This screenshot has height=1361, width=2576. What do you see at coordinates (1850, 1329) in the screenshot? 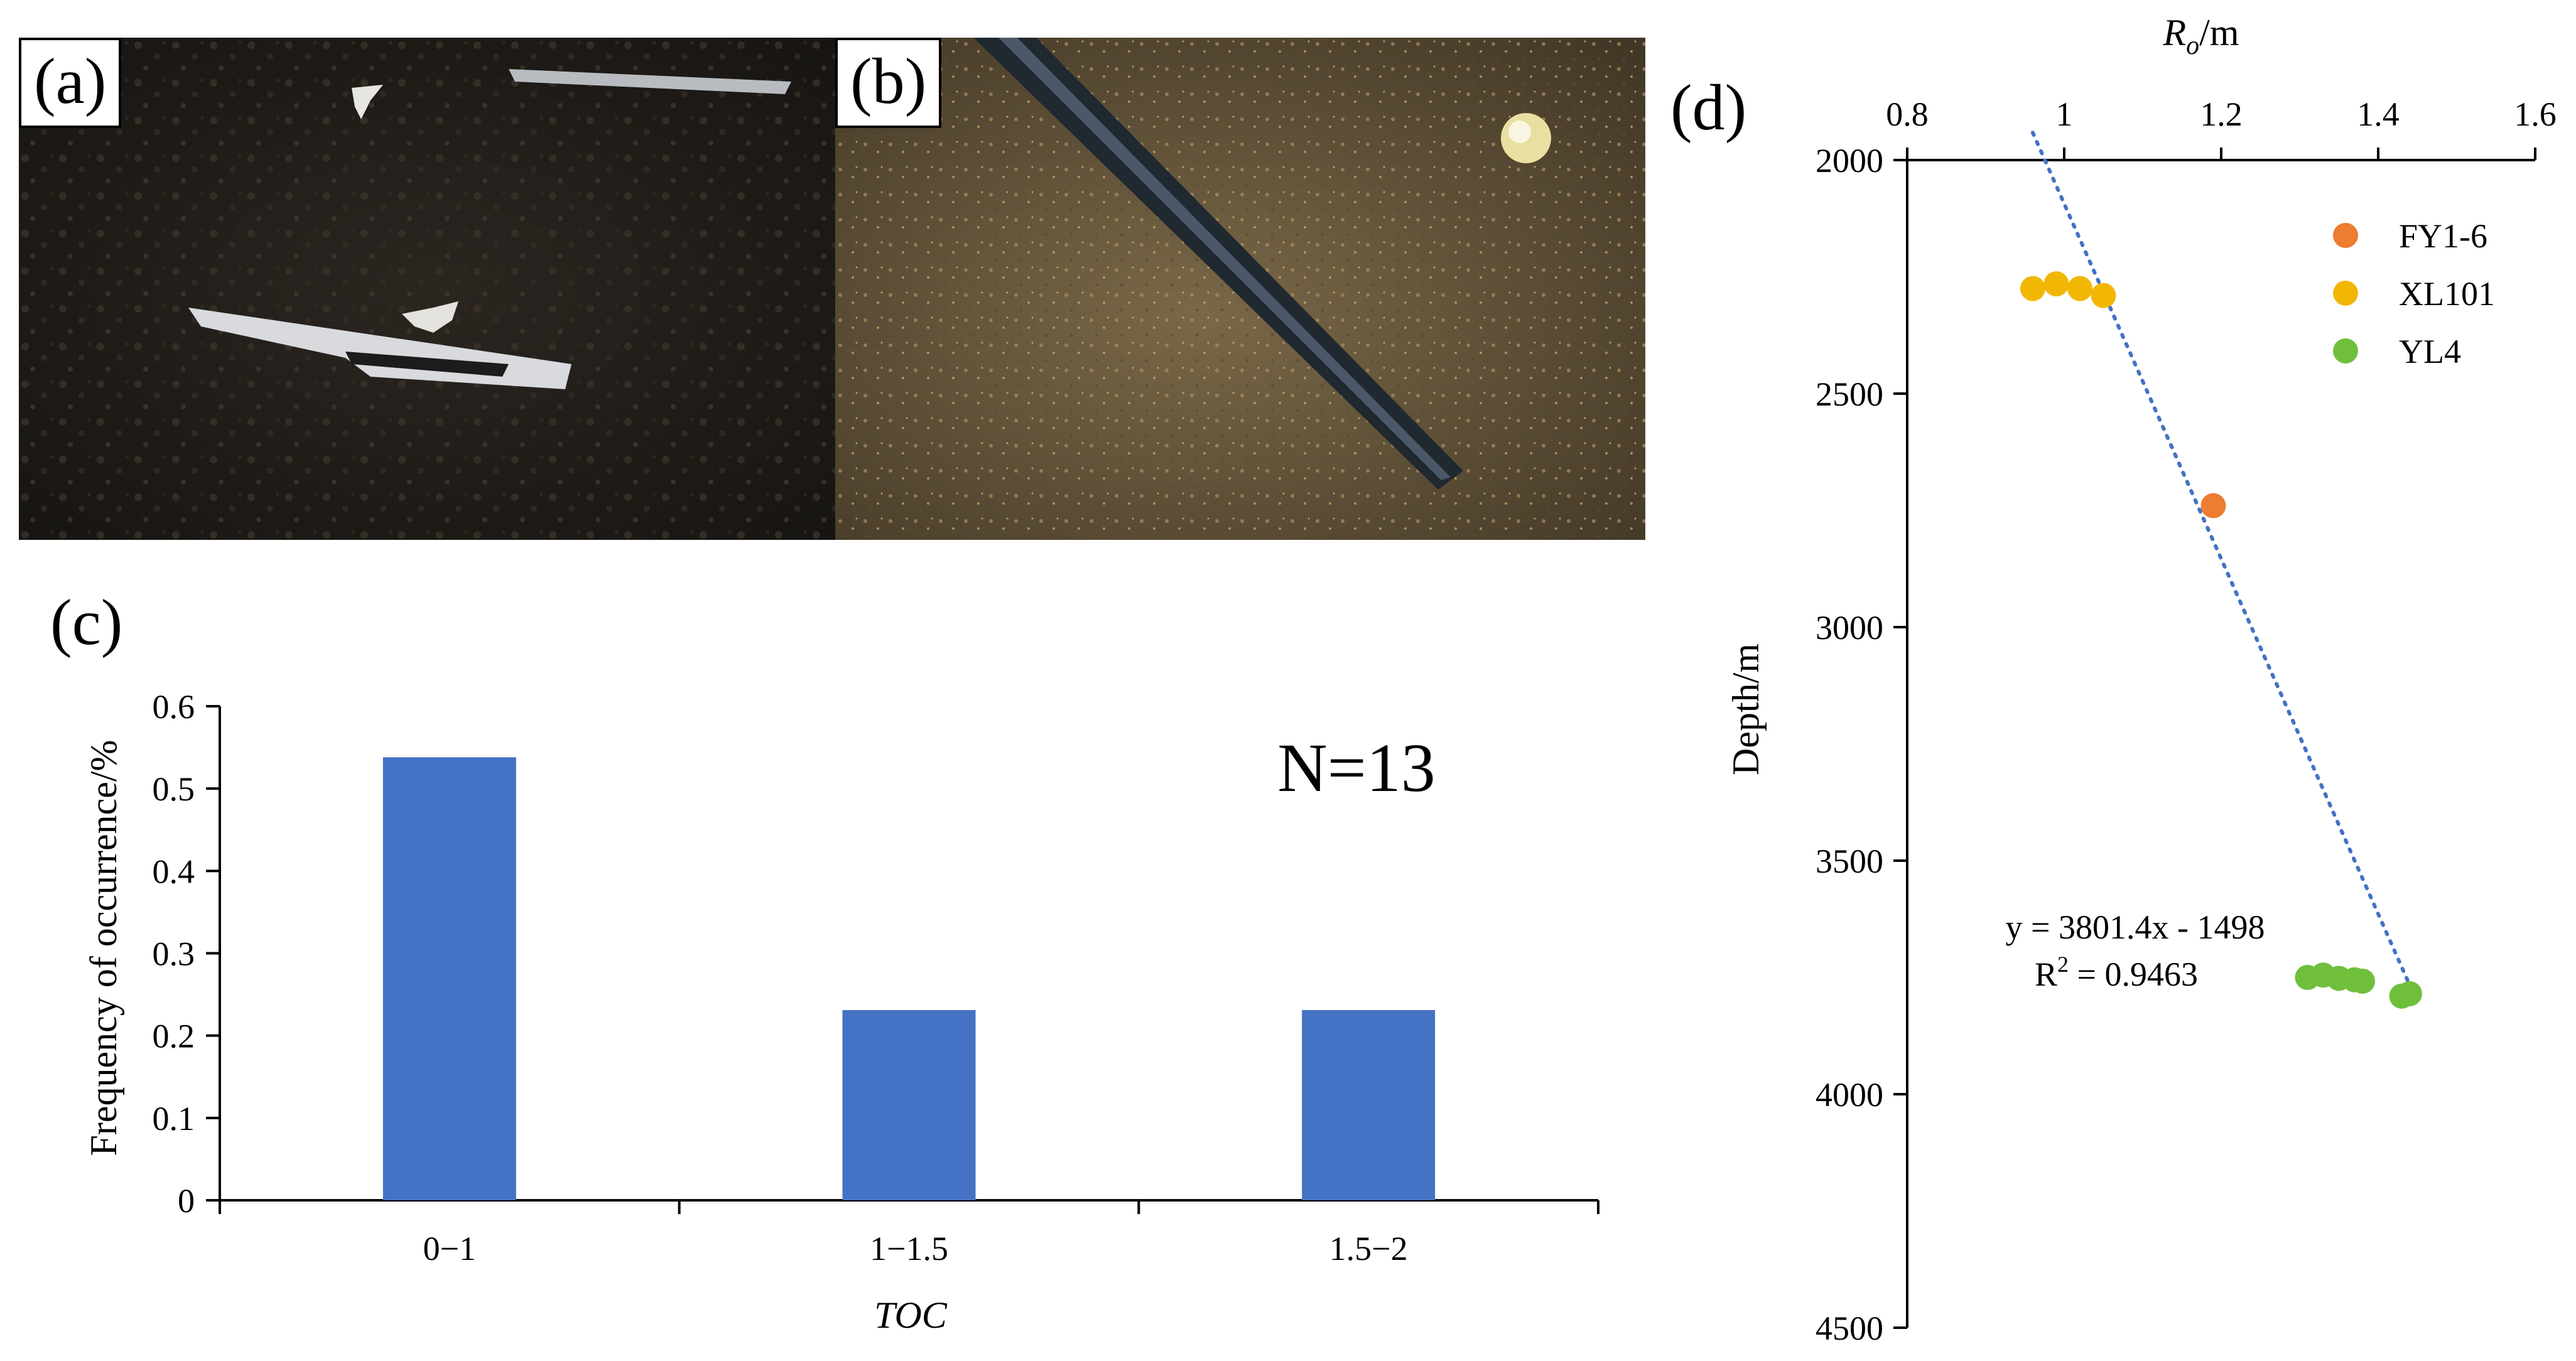
I see `y-tick-label: 4500` at bounding box center [1850, 1329].